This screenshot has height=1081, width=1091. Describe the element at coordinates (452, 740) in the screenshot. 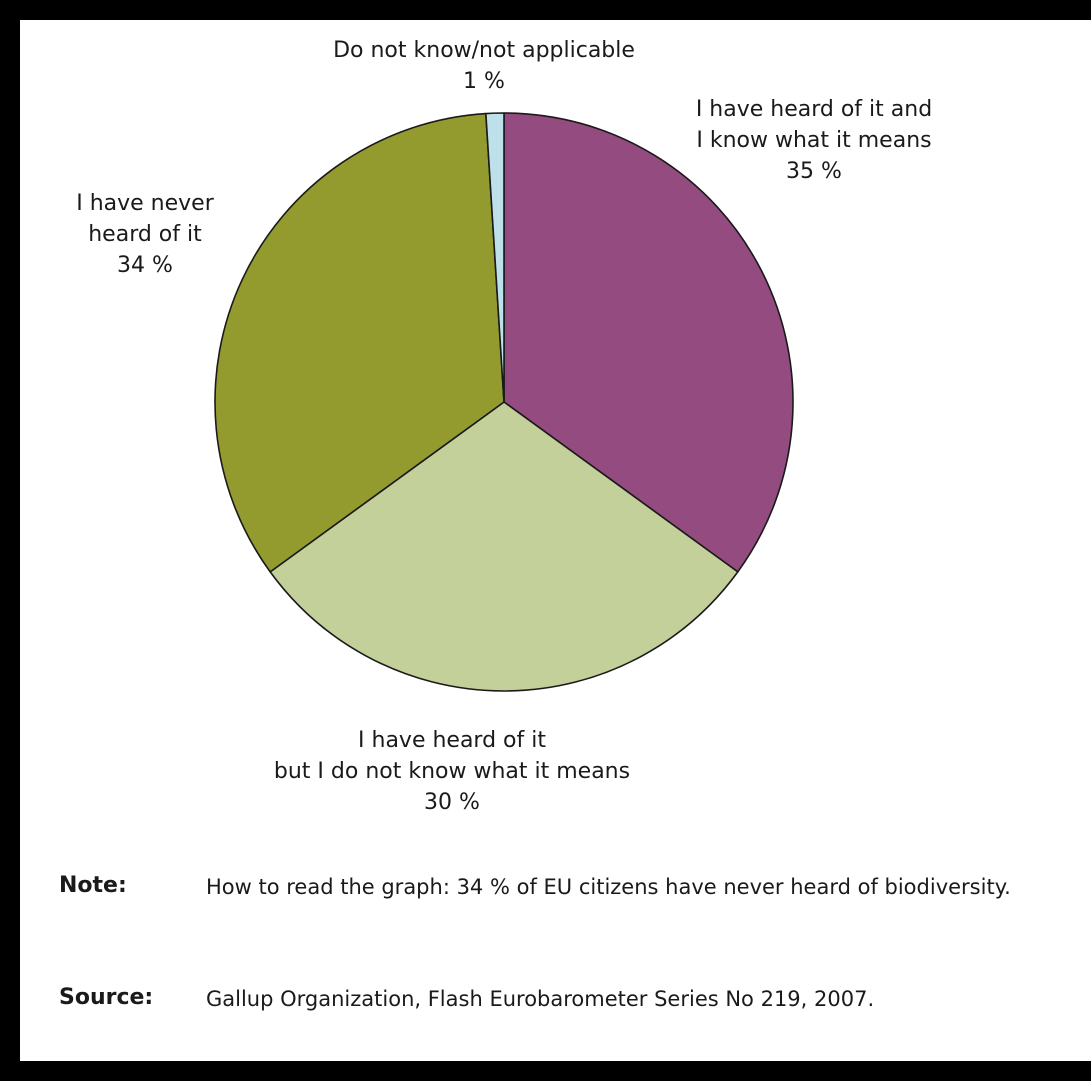

I see `slice-label-1-line-0: I have heard of it` at that location.